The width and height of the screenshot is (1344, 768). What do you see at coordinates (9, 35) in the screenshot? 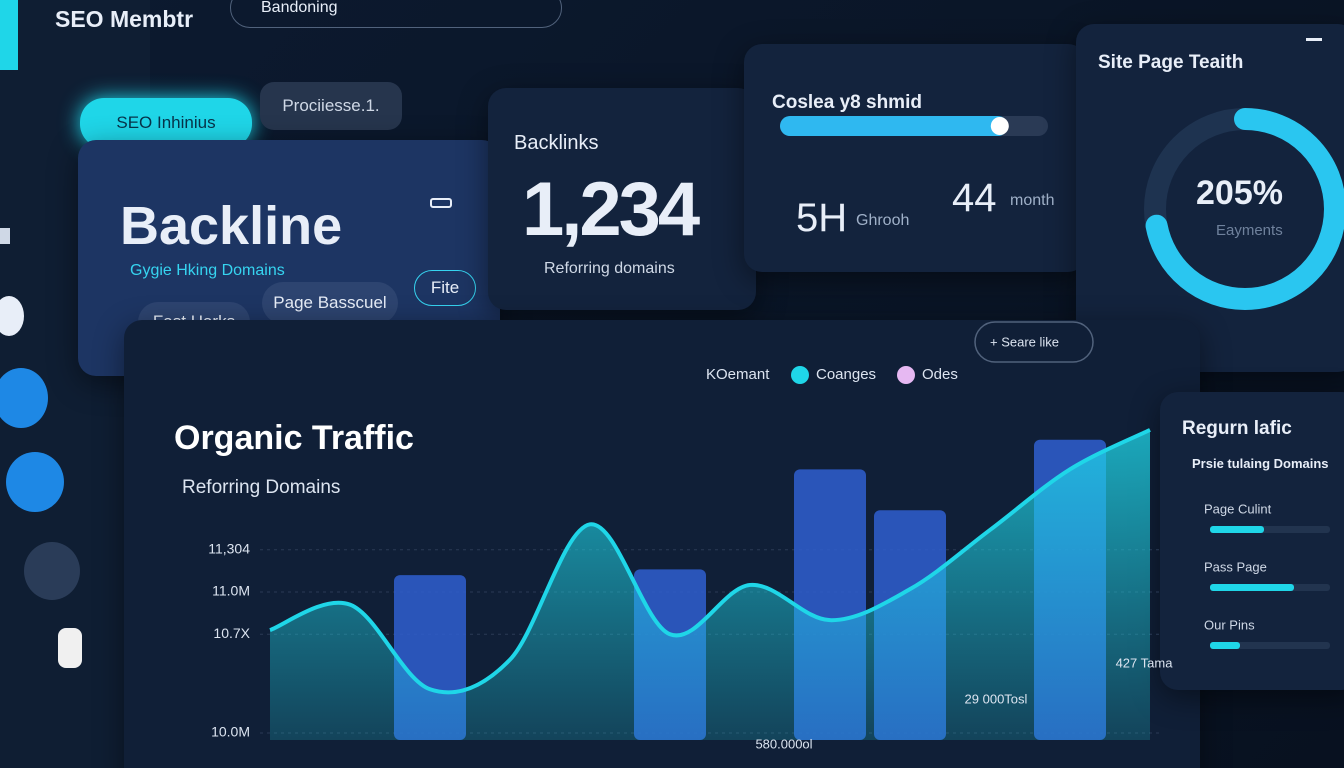
I see `sidebar-accent` at bounding box center [9, 35].